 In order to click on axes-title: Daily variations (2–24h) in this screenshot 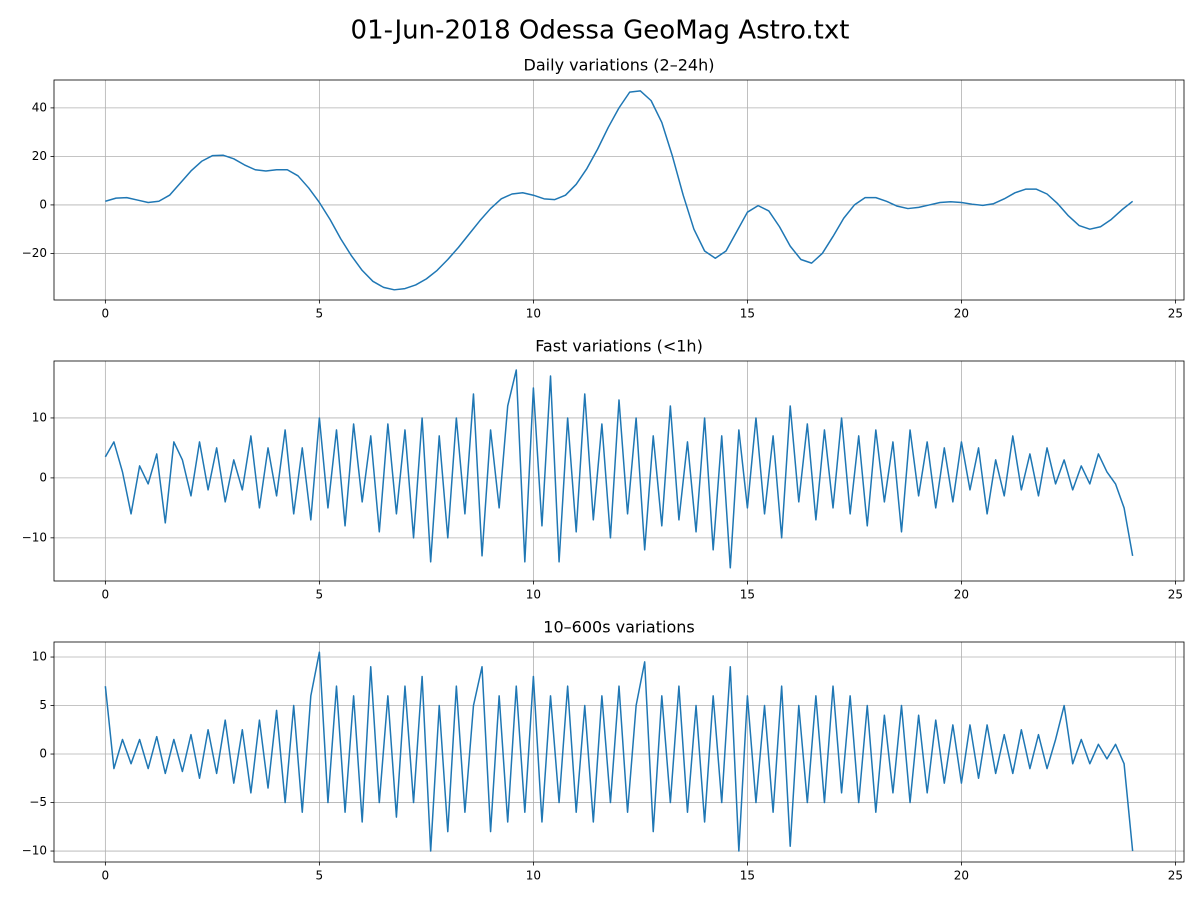, I will do `click(619, 65)`.